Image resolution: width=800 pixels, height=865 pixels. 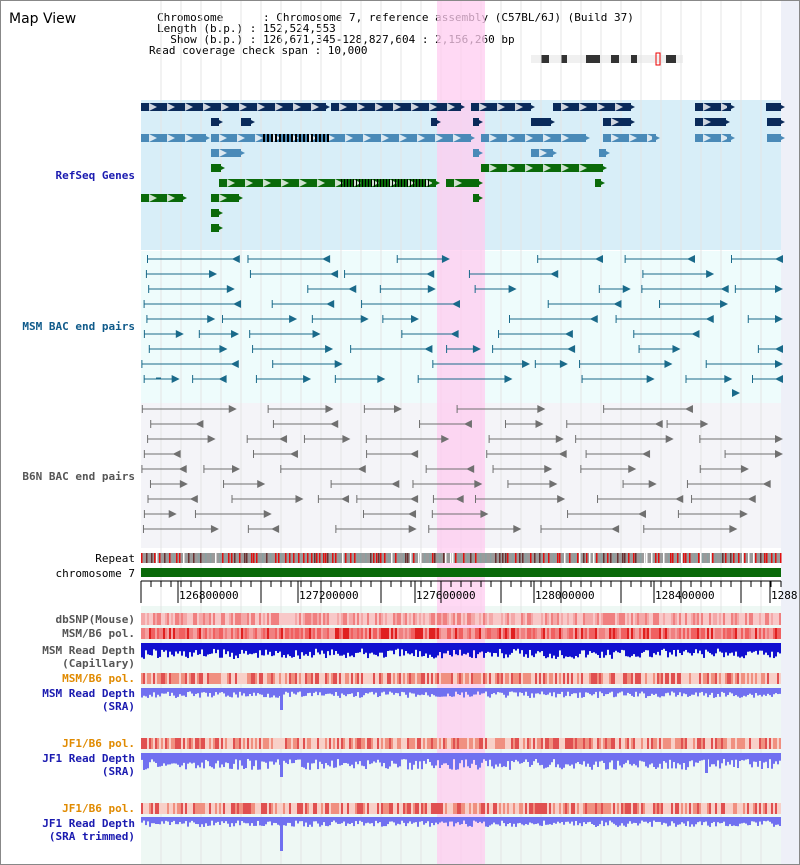 What do you see at coordinates (565, 595) in the screenshot?
I see `ruler-tick-label: 128000000` at bounding box center [565, 595].